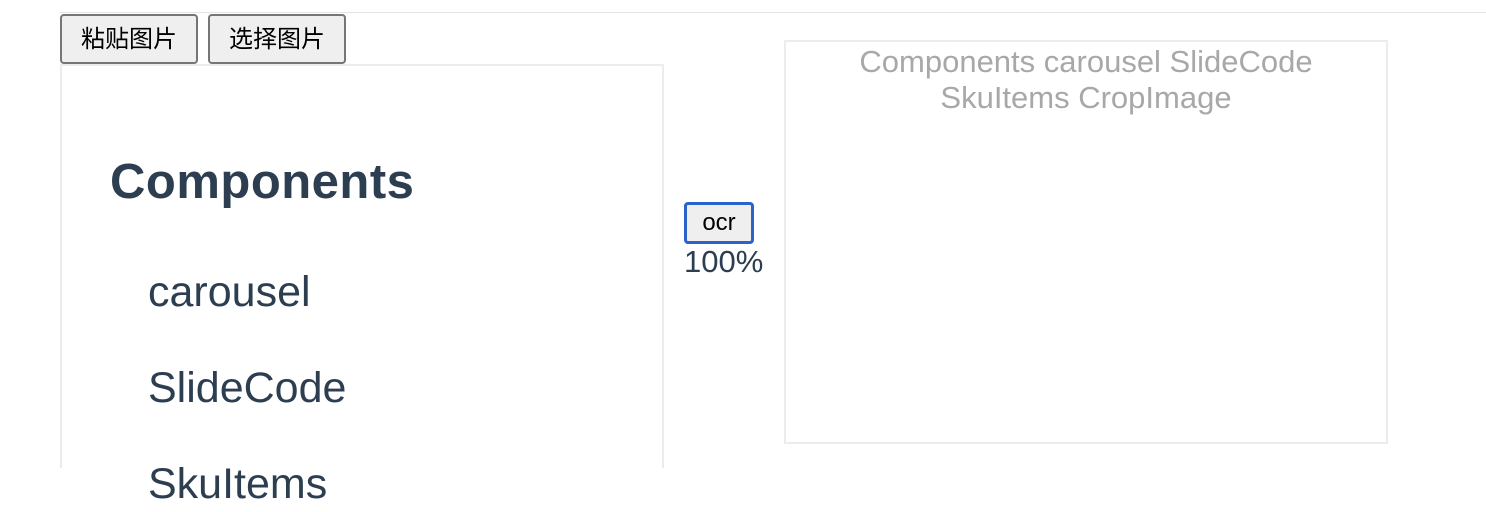 The width and height of the screenshot is (1486, 512). Describe the element at coordinates (262, 182) in the screenshot. I see `preview-heading: Components` at that location.